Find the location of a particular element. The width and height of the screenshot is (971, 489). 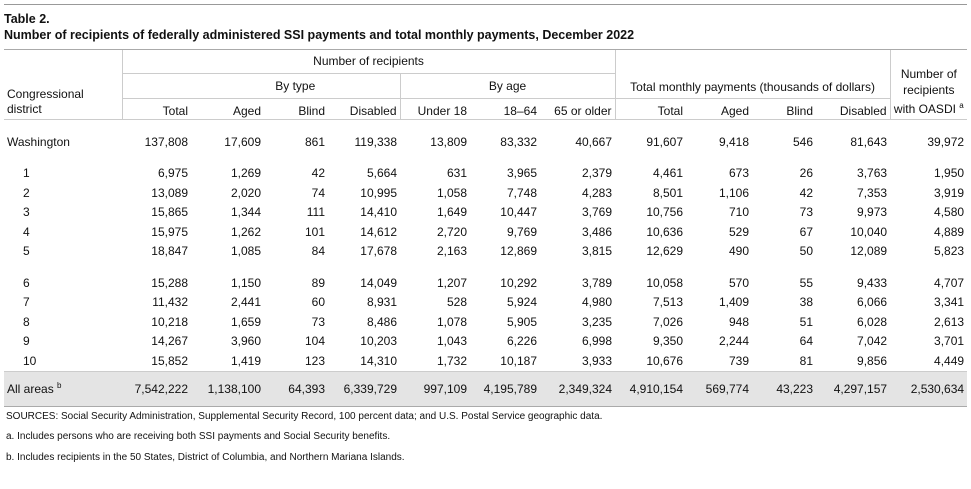

cell: 17,609 is located at coordinates (242, 141).